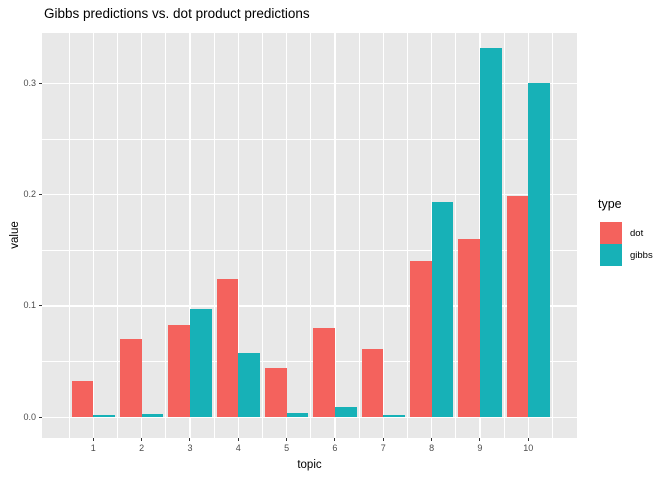  Describe the element at coordinates (528, 448) in the screenshot. I see `x-tick-label: 10` at that location.